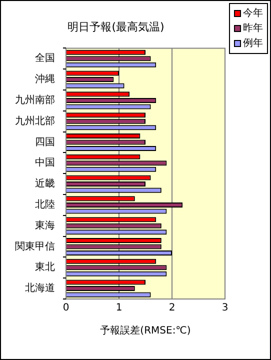  I want to click on y-tick-label: 全国, so click(45, 58).